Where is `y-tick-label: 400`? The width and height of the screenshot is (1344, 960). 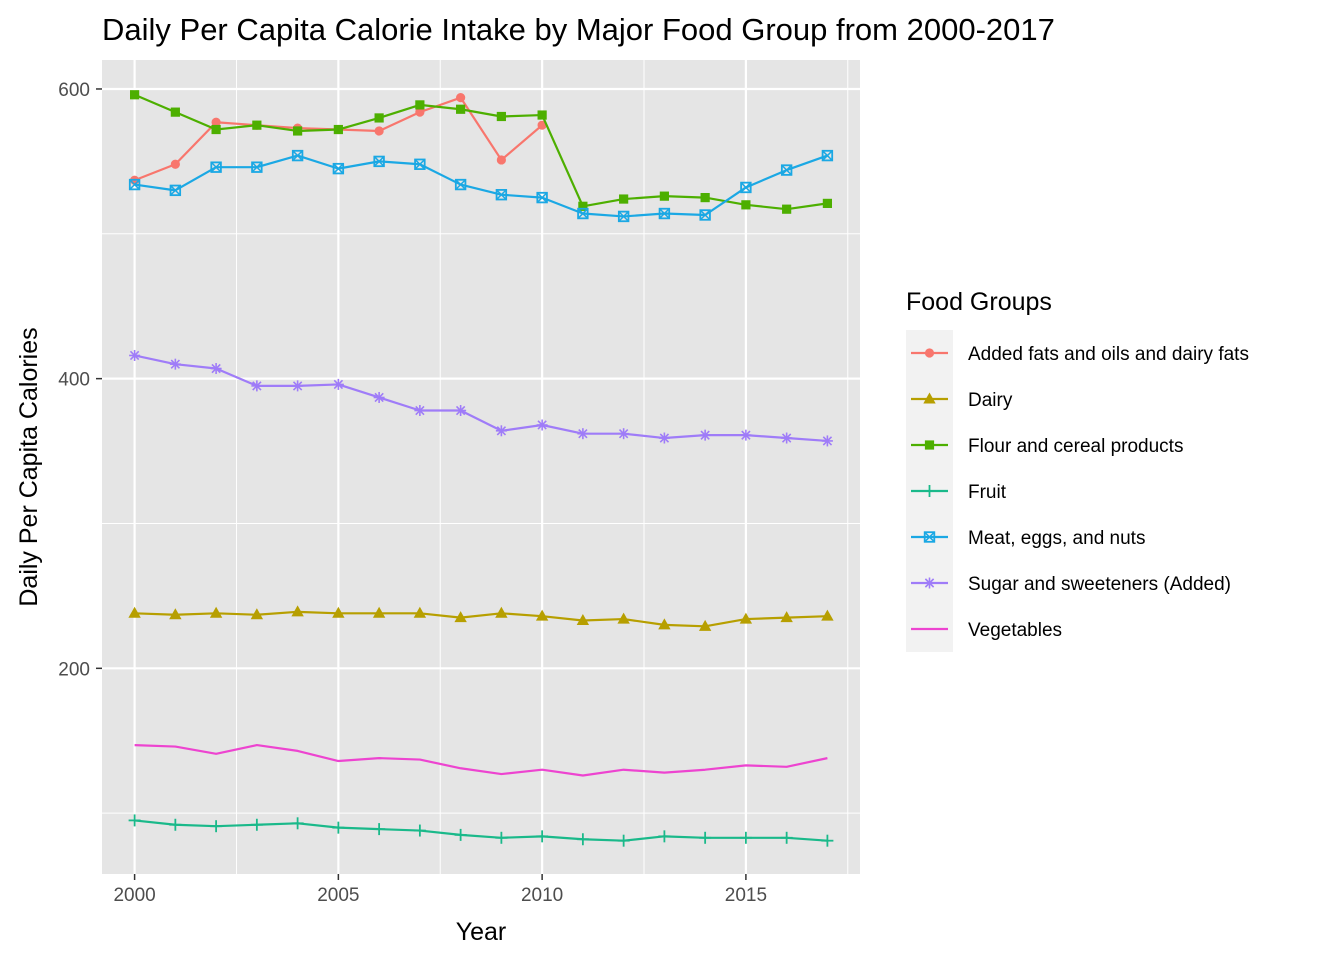 y-tick-label: 400 is located at coordinates (74, 380).